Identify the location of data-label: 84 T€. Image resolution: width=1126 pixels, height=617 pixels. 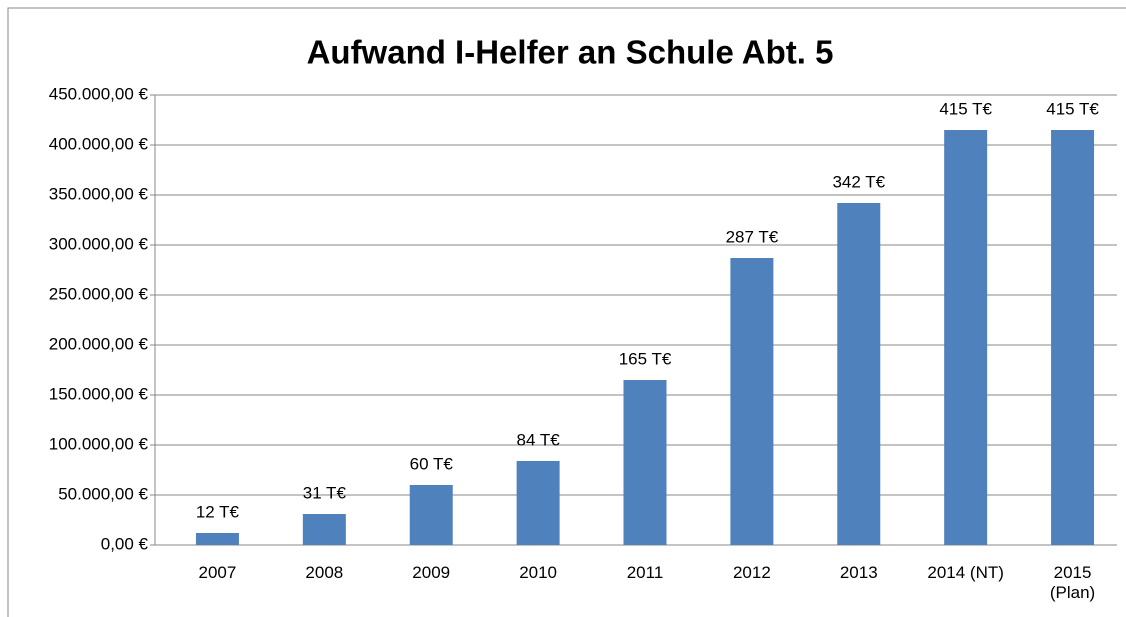
(539, 439).